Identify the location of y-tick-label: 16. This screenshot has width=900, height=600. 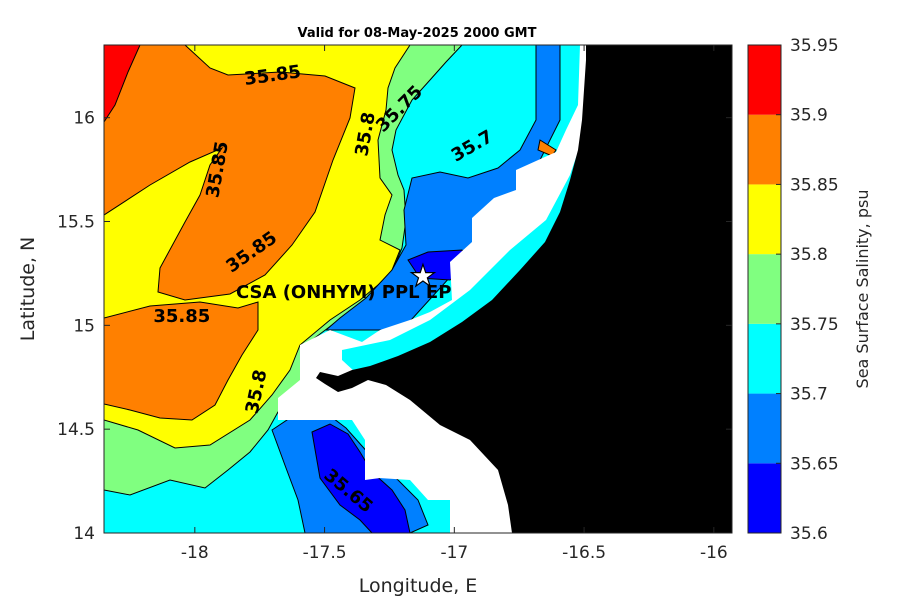
(84, 119).